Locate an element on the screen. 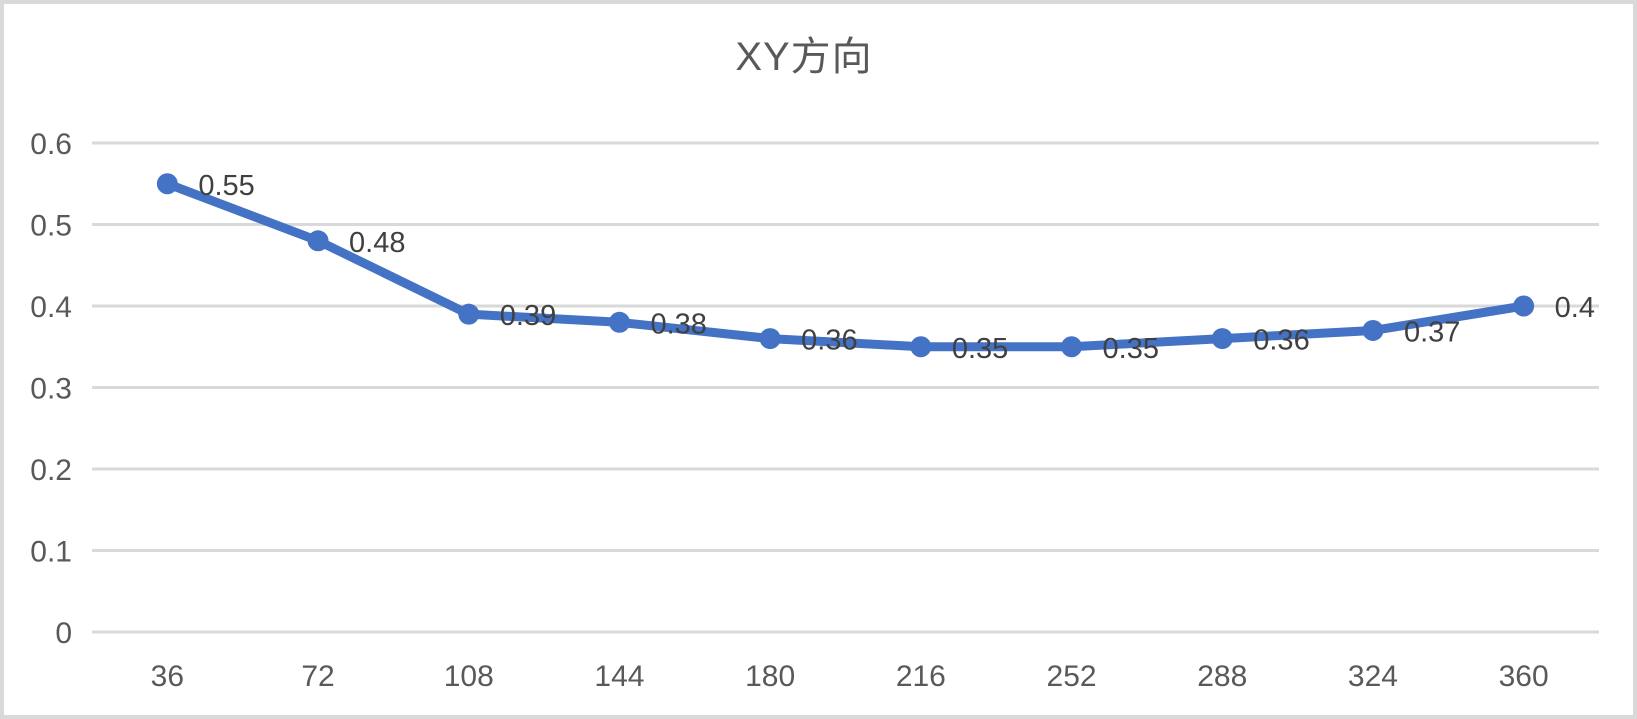  data-point-label: 0.4 is located at coordinates (1575, 308).